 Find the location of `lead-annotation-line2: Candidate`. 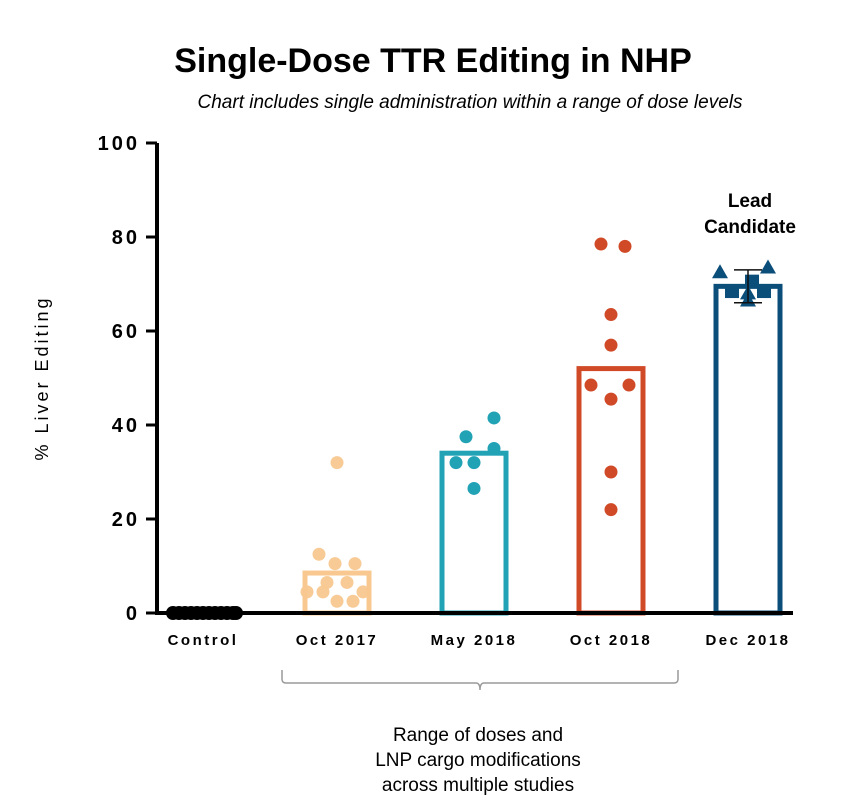

lead-annotation-line2: Candidate is located at coordinates (750, 227).